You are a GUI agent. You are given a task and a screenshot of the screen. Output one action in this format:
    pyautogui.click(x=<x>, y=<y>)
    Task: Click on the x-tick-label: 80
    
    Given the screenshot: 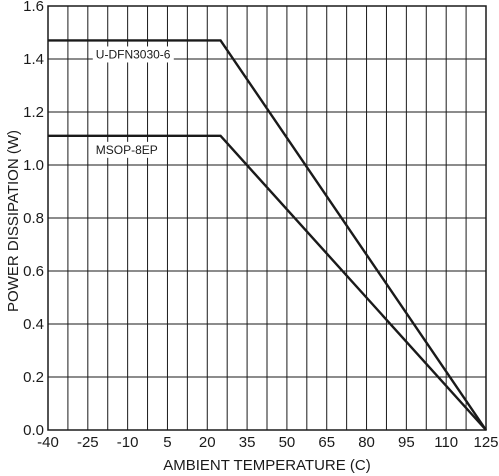 What is the action you would take?
    pyautogui.click(x=366, y=442)
    